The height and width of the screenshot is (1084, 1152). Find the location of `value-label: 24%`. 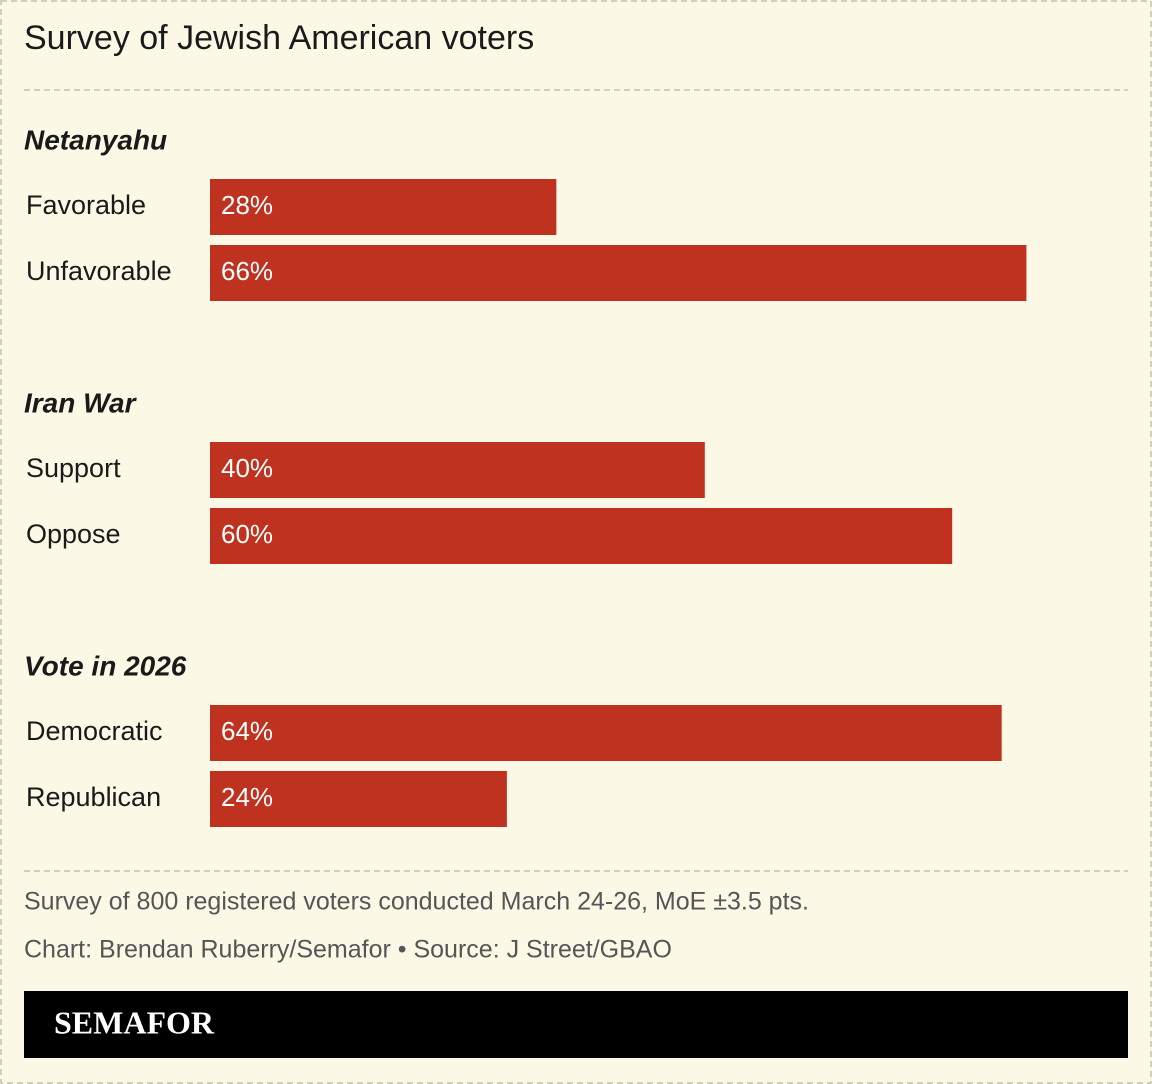

value-label: 24% is located at coordinates (247, 797).